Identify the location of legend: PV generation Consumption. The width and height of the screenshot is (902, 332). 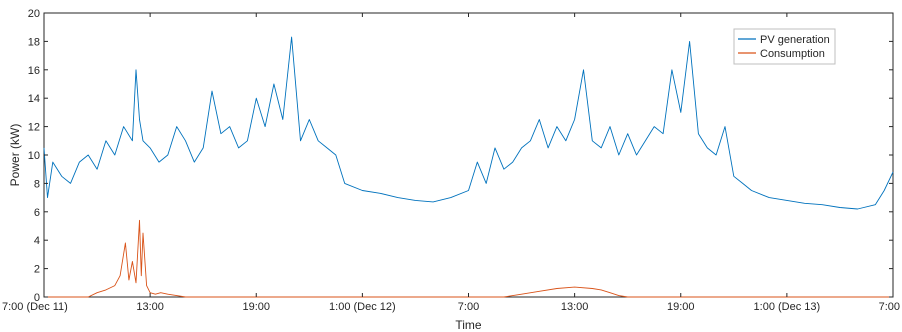
(784, 46).